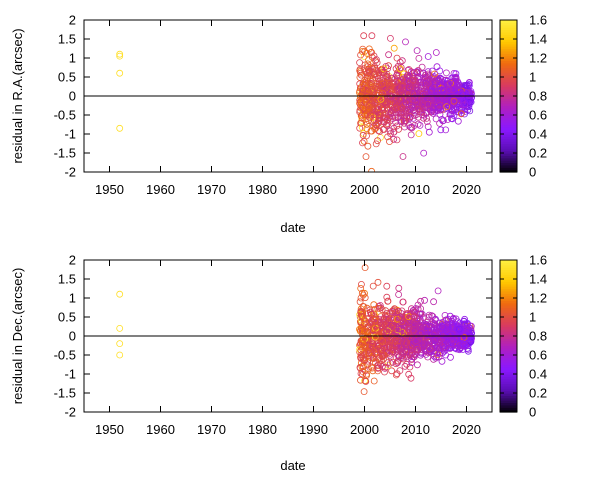  What do you see at coordinates (538, 374) in the screenshot?
I see `colorbar-tick-label: 0.4` at bounding box center [538, 374].